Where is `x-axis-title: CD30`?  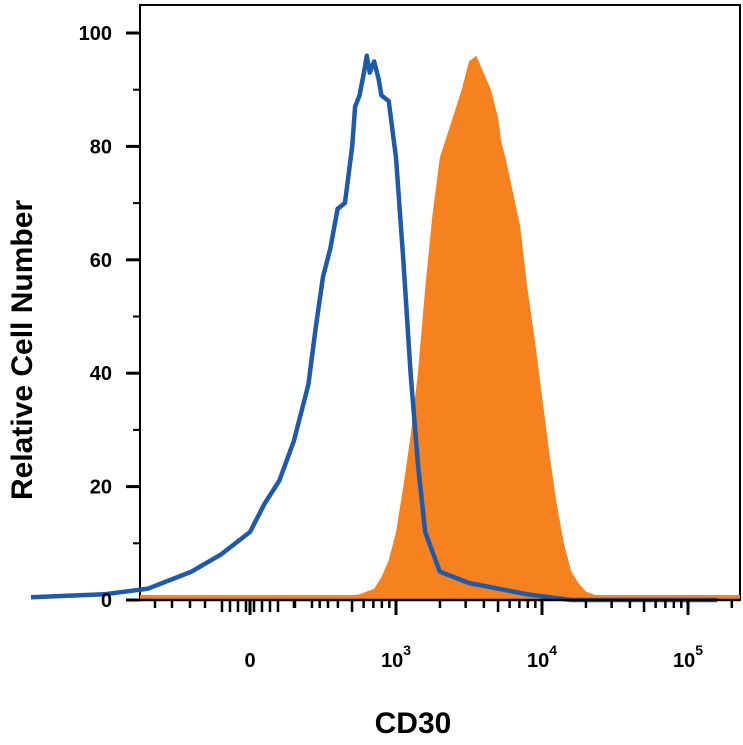
x-axis-title: CD30 is located at coordinates (413, 723).